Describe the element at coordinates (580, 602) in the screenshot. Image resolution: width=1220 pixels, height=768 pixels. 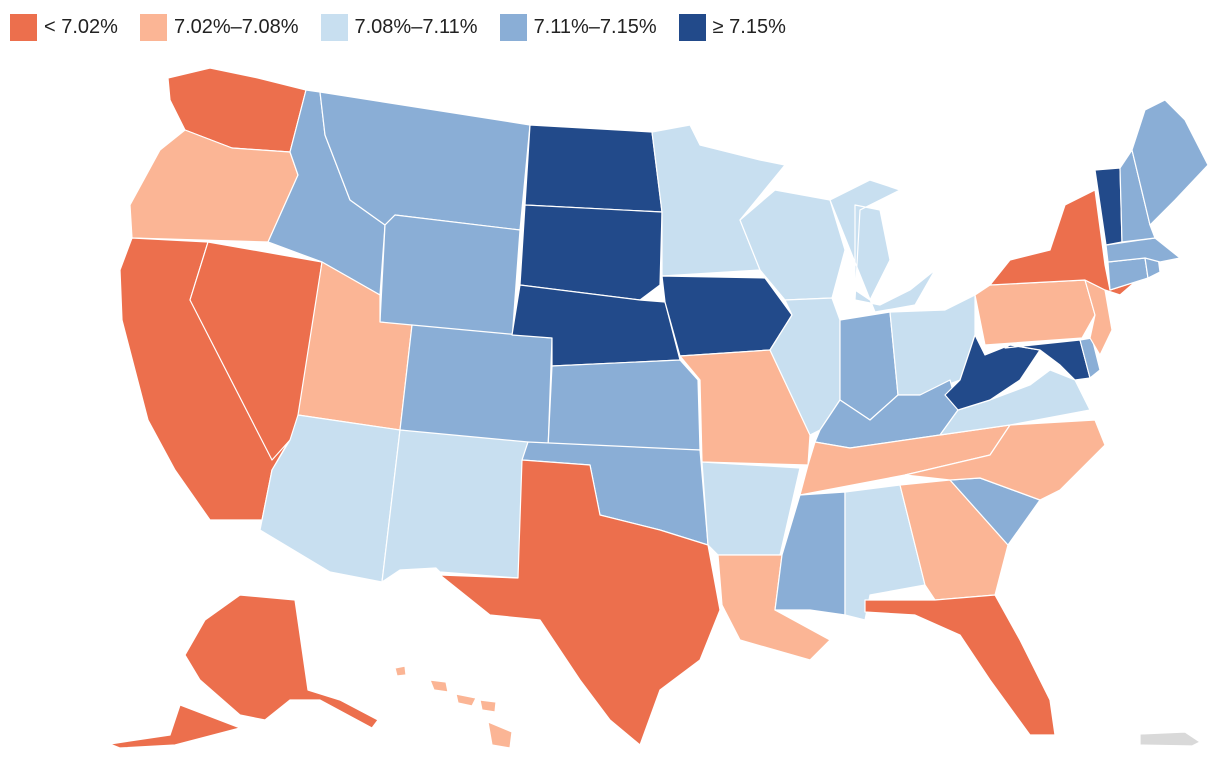
I see `state-texas` at that location.